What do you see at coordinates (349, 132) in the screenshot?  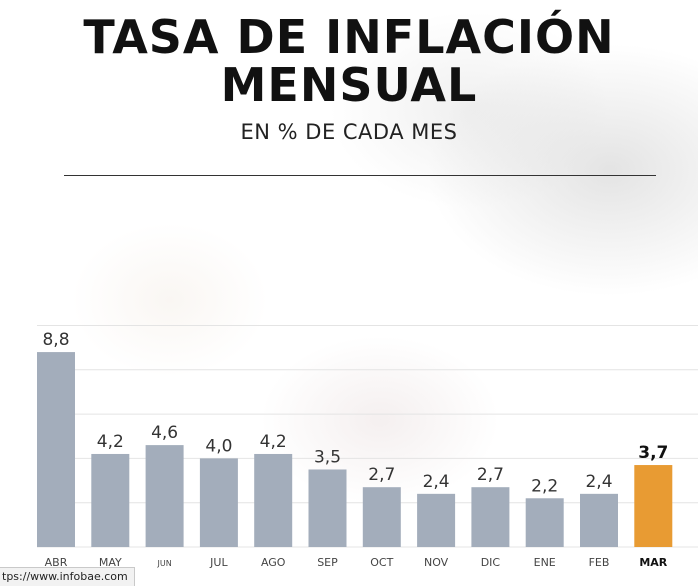 I see `chart-subtitle: EN % DE CADA MES` at bounding box center [349, 132].